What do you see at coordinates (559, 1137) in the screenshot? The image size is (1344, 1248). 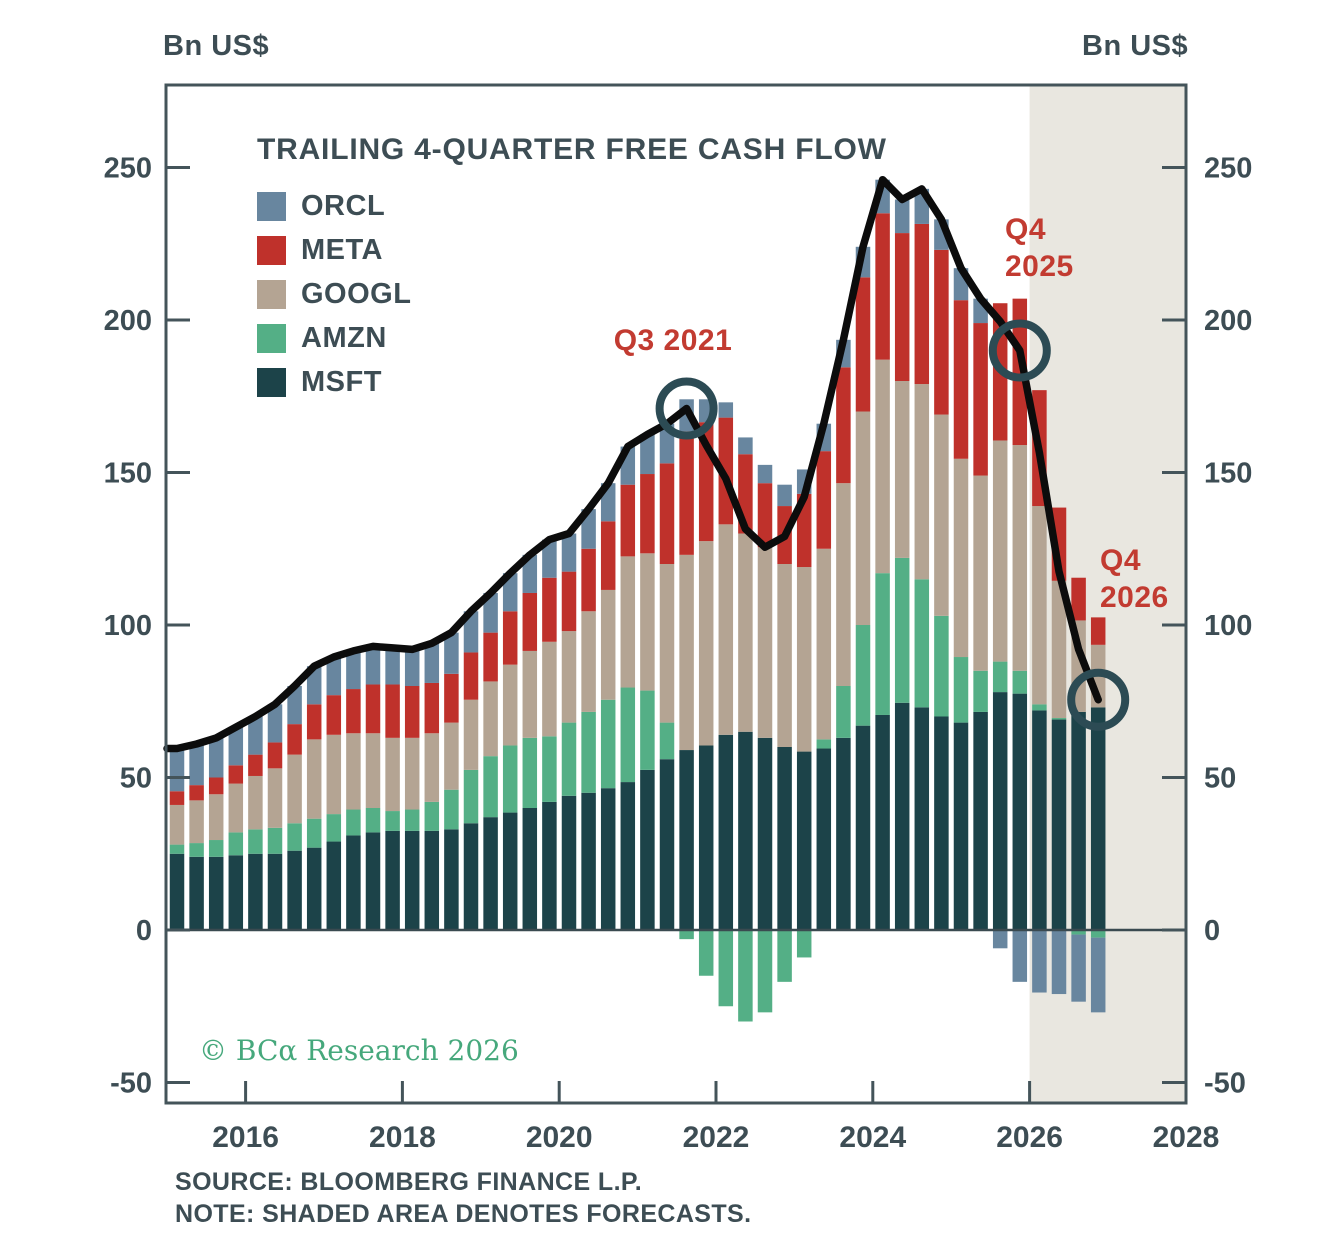 I see `svg-text: 2020` at bounding box center [559, 1137].